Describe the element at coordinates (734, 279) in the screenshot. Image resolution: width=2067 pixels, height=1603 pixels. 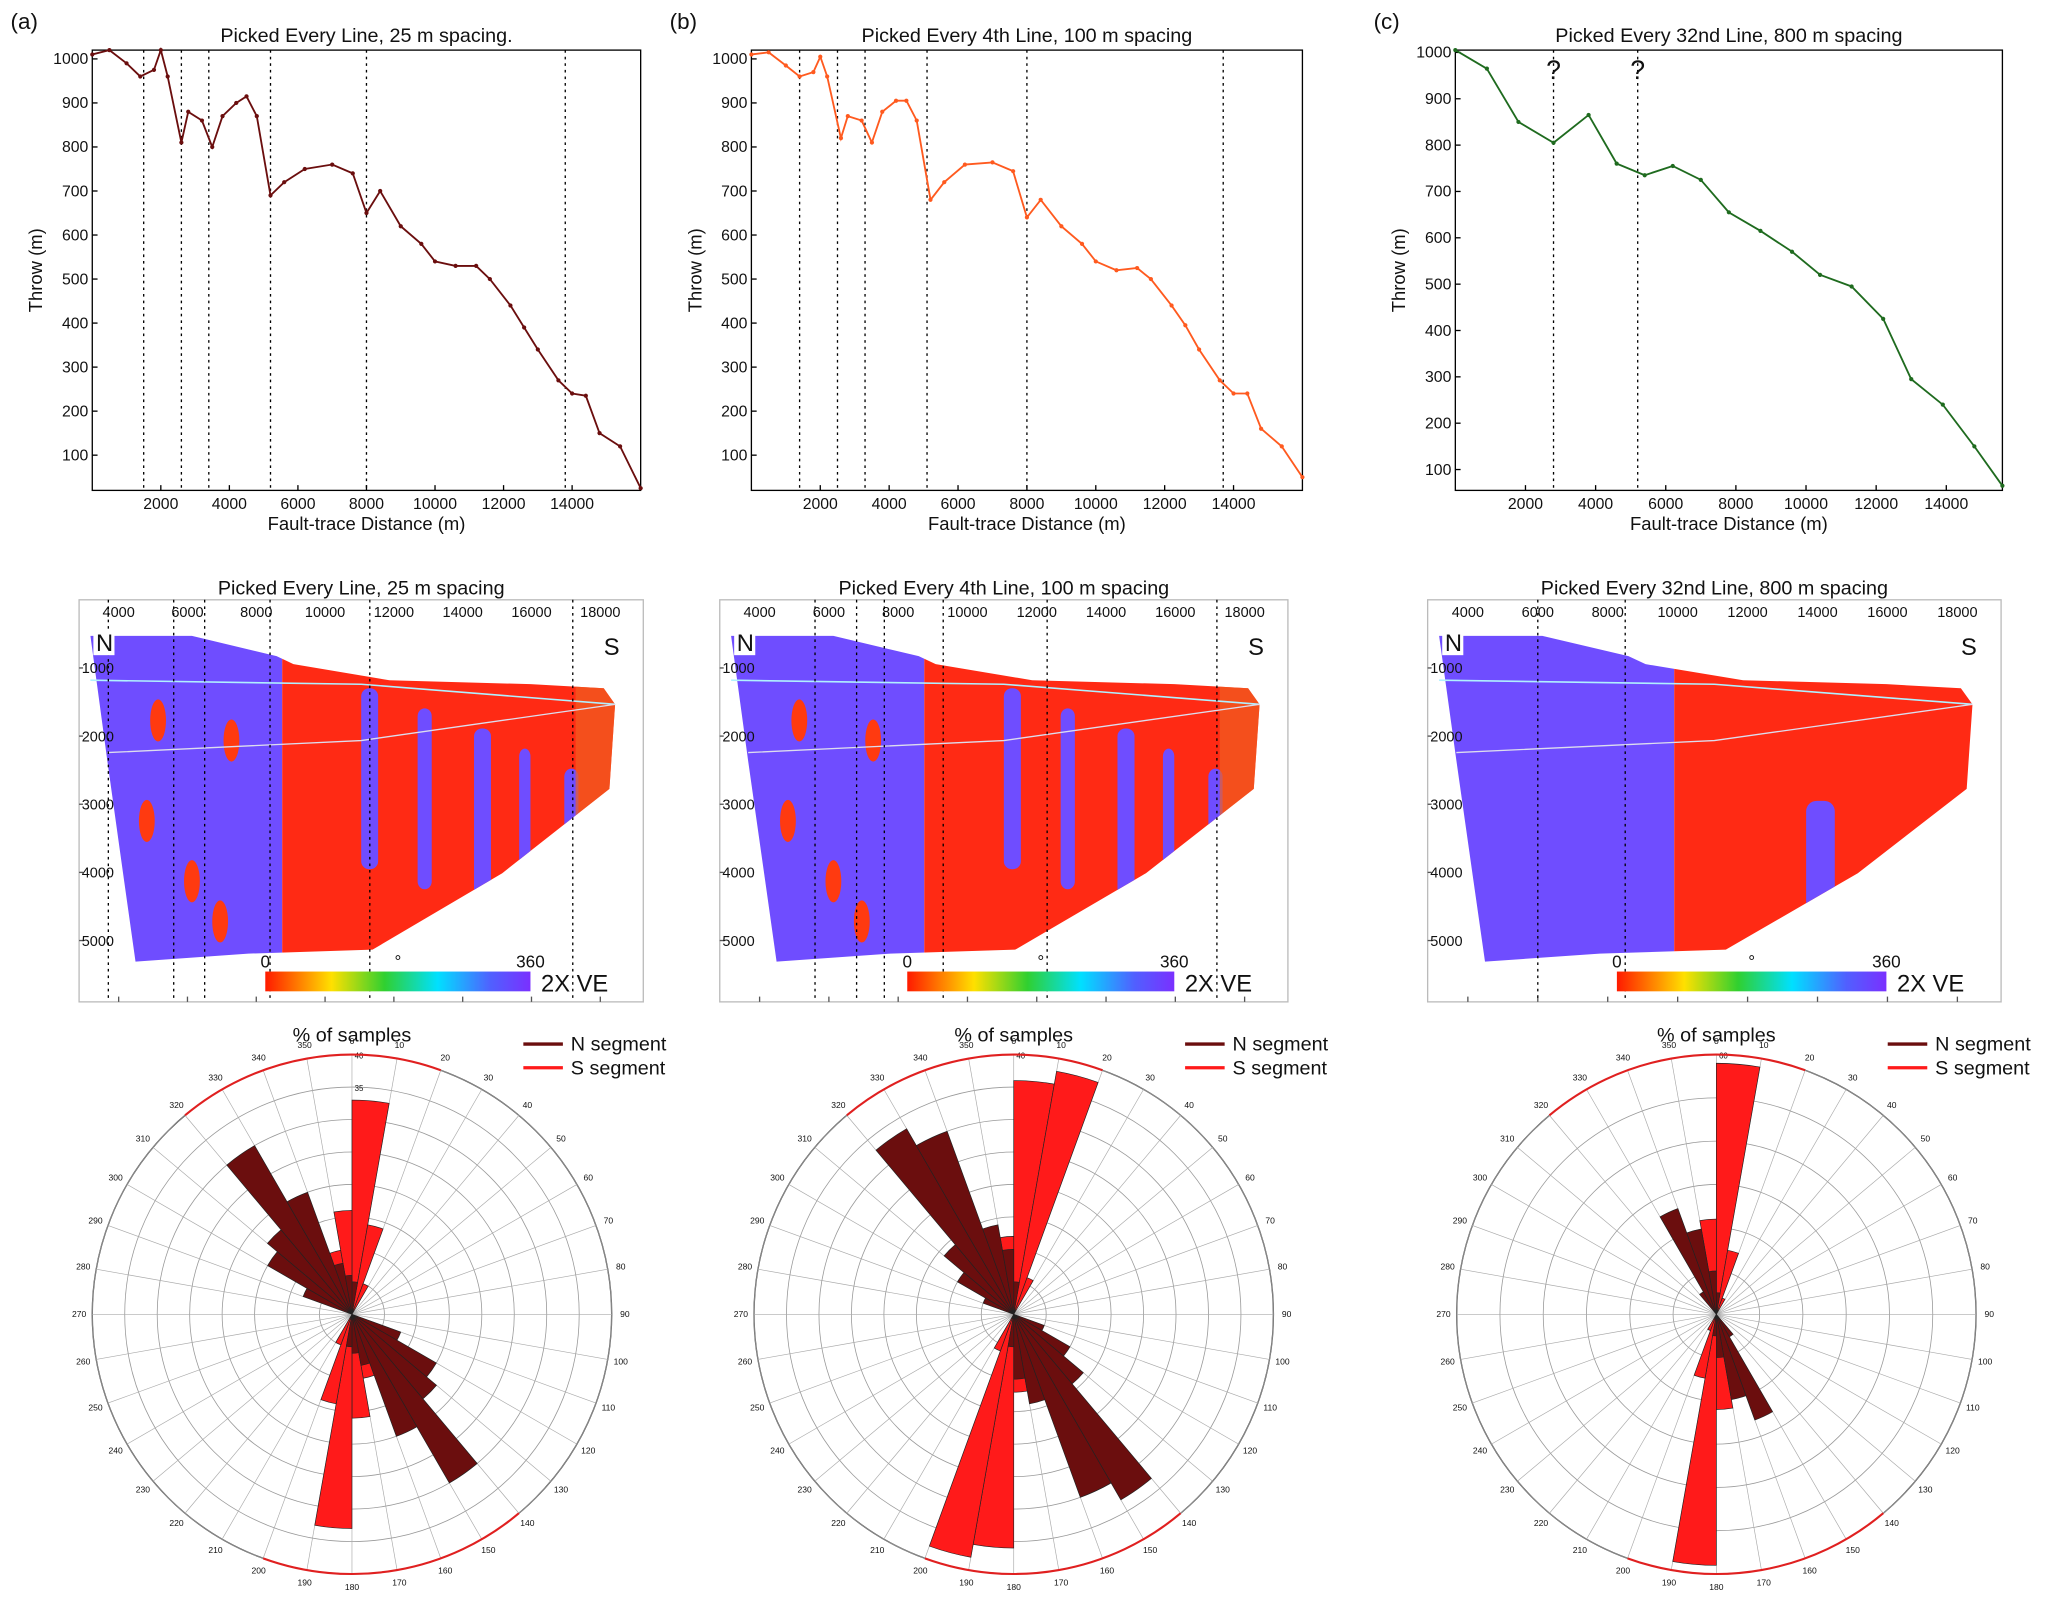
I see `y-tick-label: 500` at that location.